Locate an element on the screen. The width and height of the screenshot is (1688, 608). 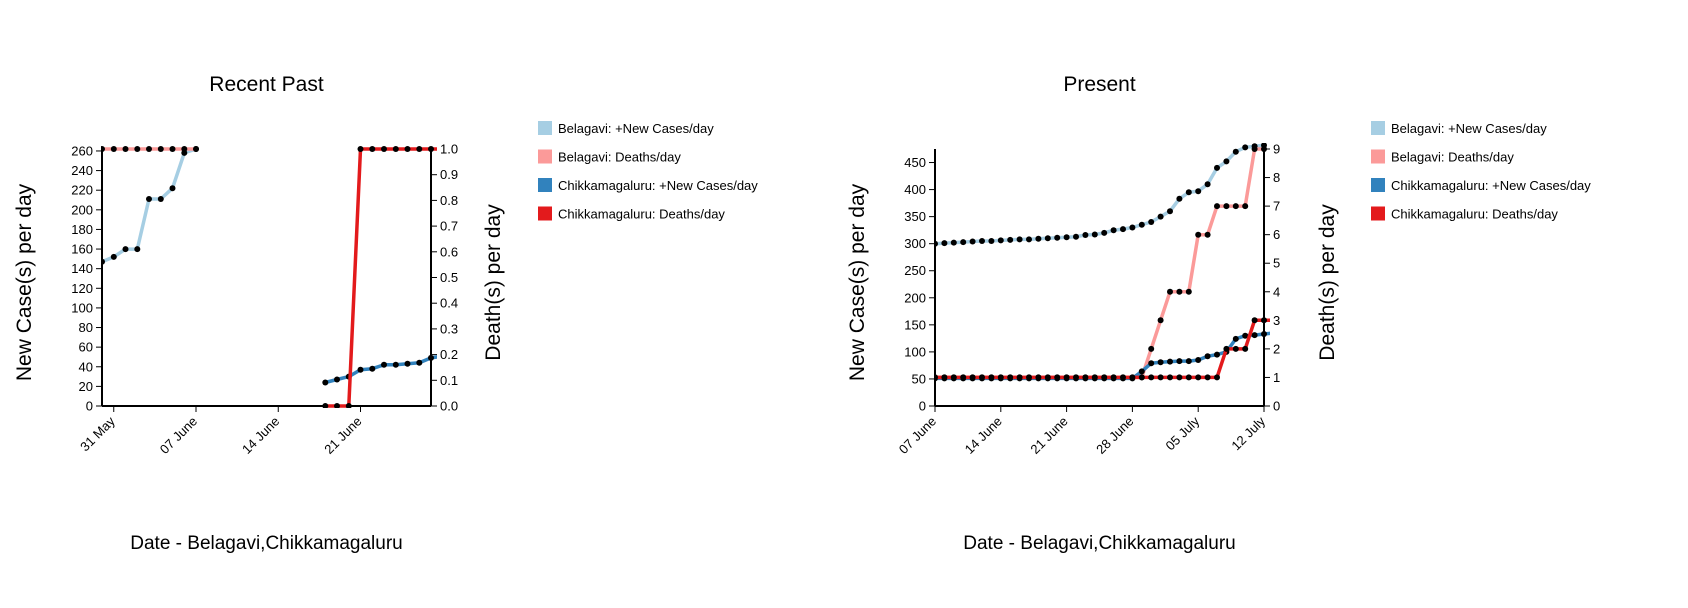
right-y-tick-label: 0.3 is located at coordinates (449, 328).